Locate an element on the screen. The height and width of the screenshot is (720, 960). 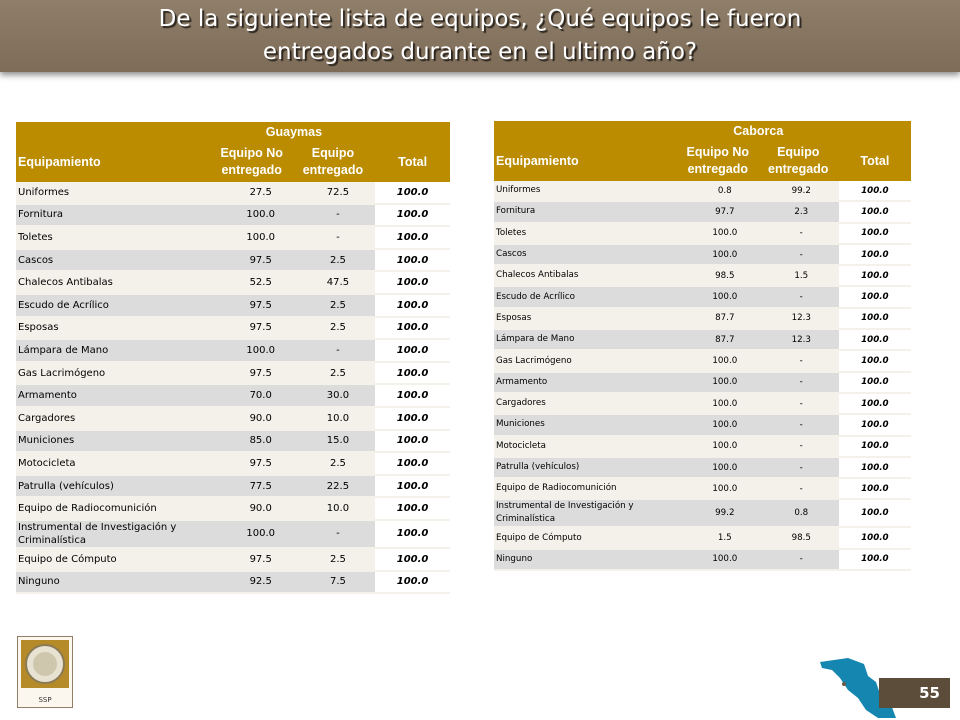
table-row: Municiones 100.0-100.0 is located at coordinates (702, 426).